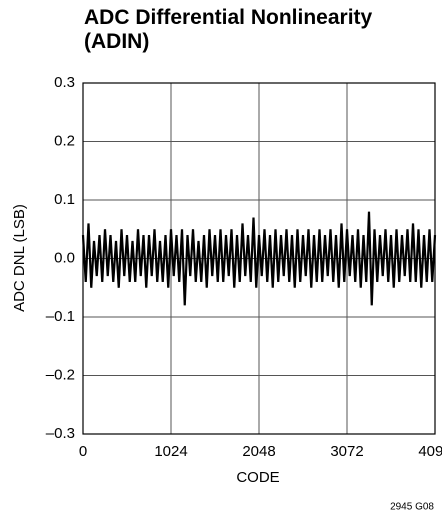 This screenshot has height=517, width=442. What do you see at coordinates (170, 451) in the screenshot?
I see `x-tick-label: 1024` at bounding box center [170, 451].